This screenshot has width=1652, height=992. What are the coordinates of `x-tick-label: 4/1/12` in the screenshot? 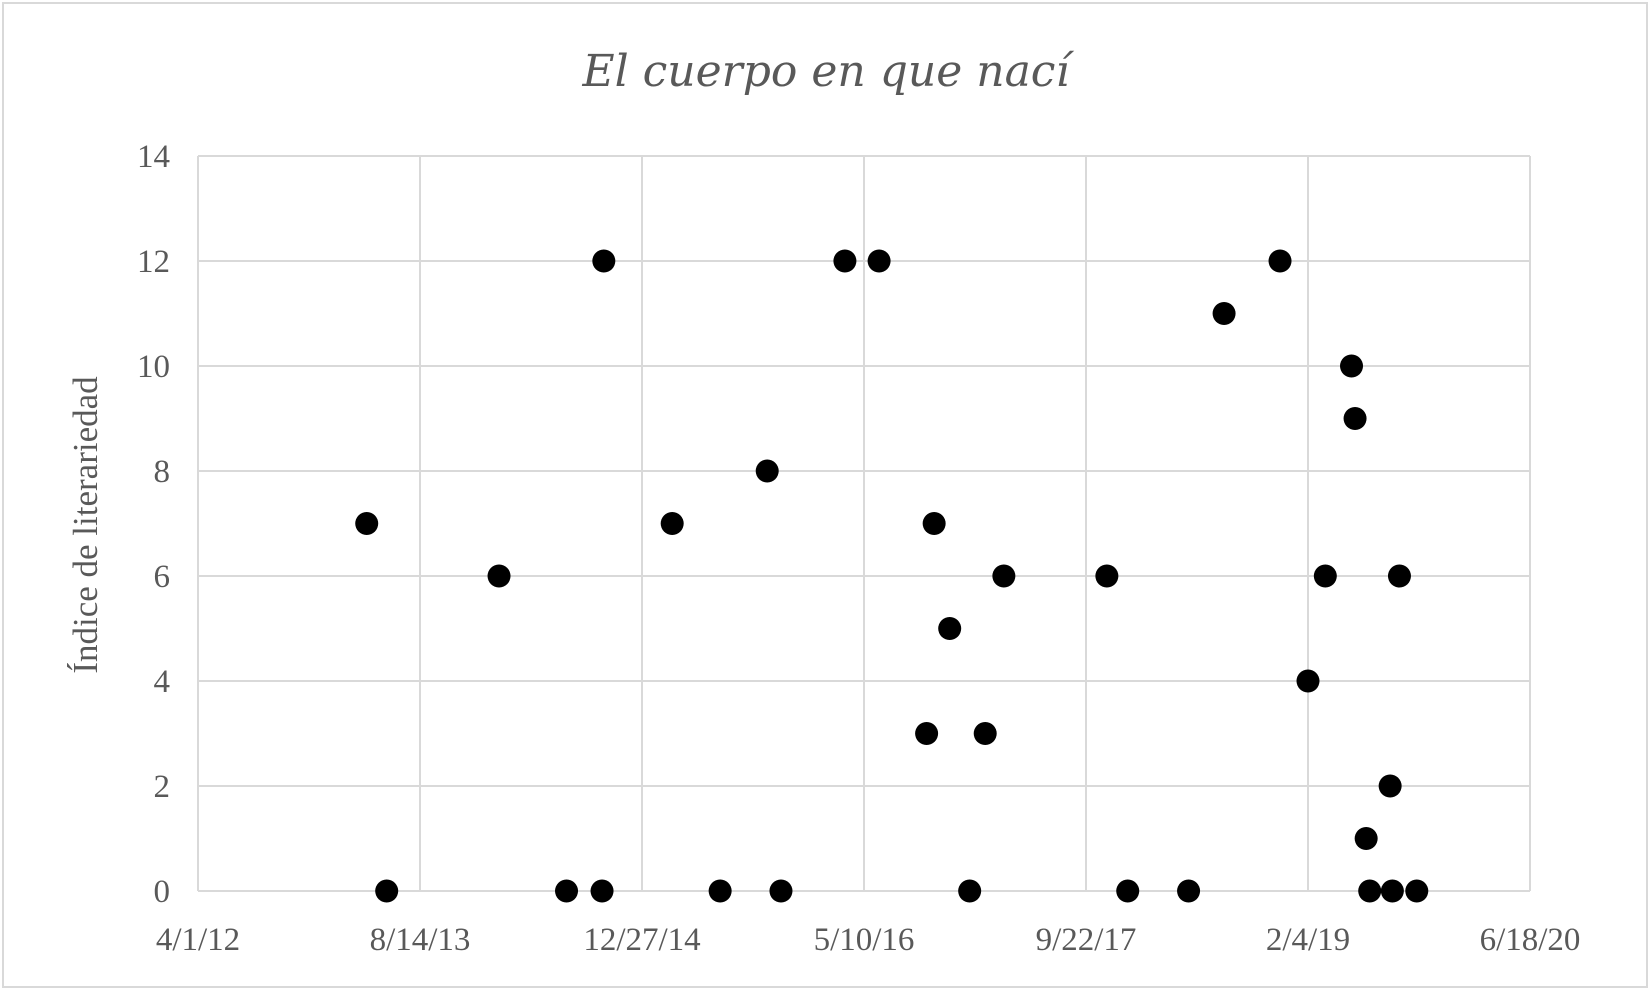 It's located at (198, 940).